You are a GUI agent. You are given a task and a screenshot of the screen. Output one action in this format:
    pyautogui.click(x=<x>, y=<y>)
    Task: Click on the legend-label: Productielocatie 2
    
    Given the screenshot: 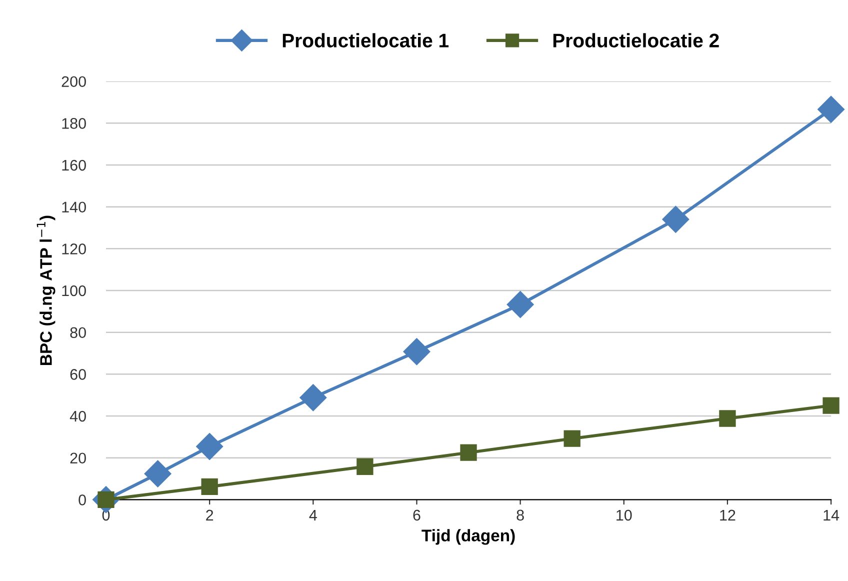 What is the action you would take?
    pyautogui.click(x=636, y=40)
    